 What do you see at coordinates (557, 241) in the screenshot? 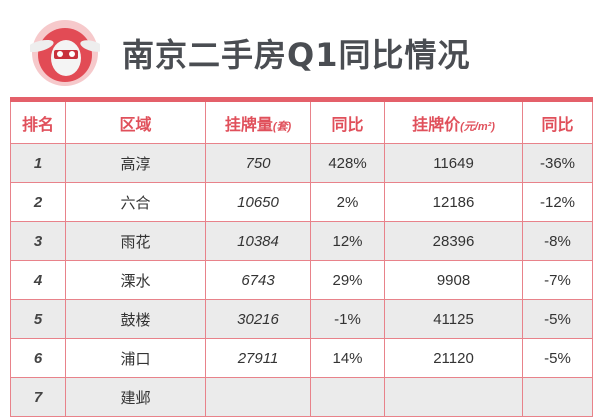
I see `cell-price-yoy: -8%` at bounding box center [557, 241].